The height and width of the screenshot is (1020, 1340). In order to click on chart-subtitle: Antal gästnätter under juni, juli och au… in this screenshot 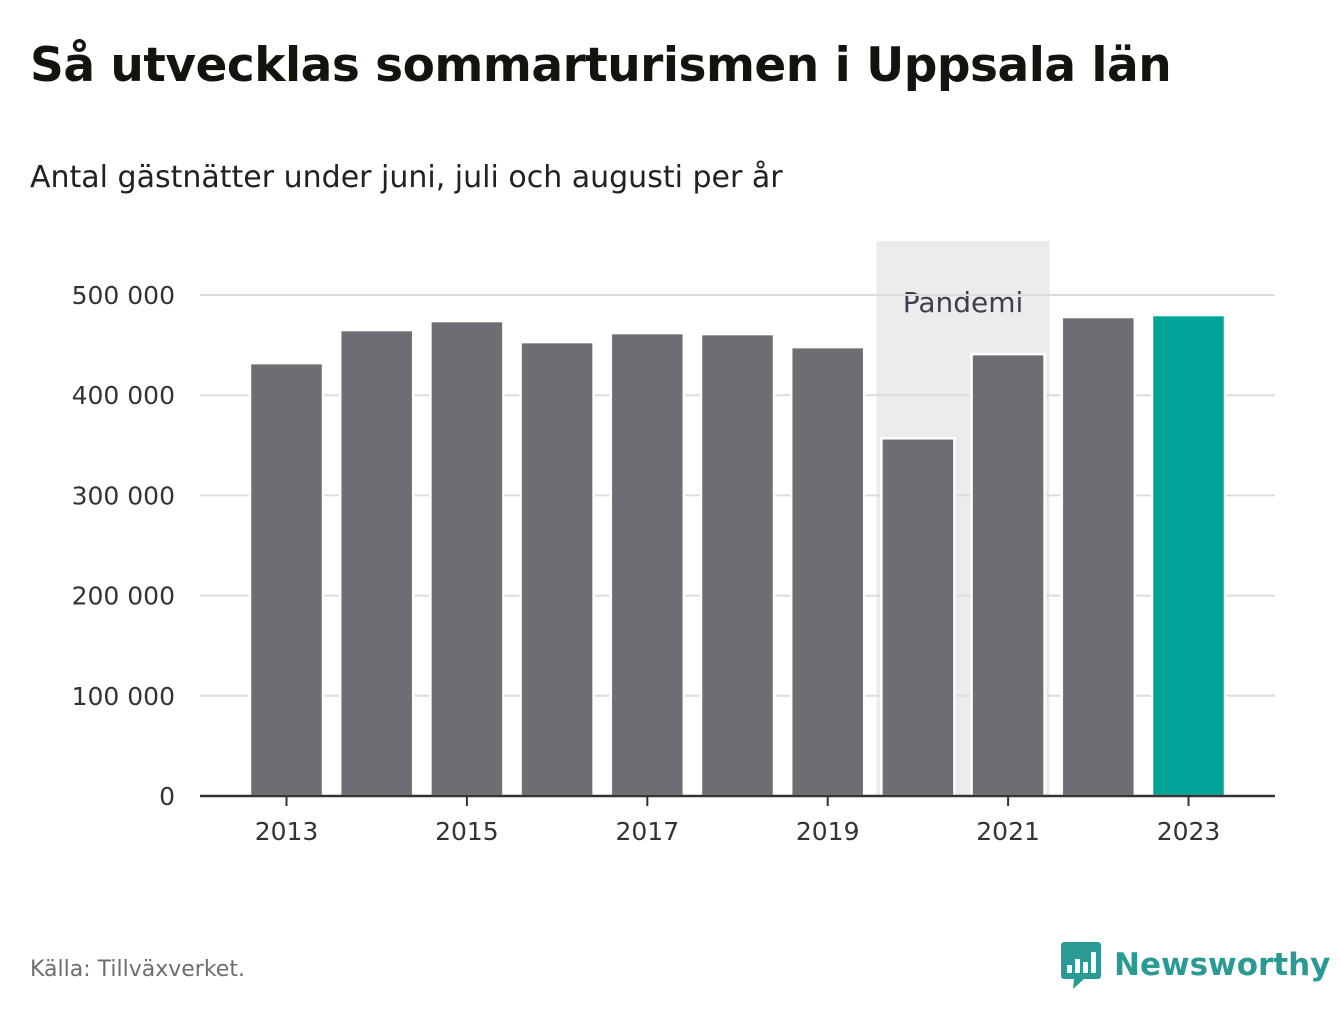, I will do `click(406, 177)`.